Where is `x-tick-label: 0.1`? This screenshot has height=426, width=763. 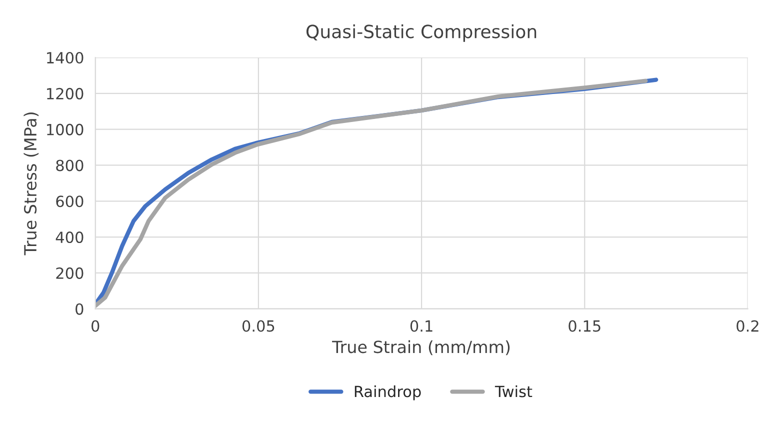 x-tick-label: 0.1 is located at coordinates (421, 326).